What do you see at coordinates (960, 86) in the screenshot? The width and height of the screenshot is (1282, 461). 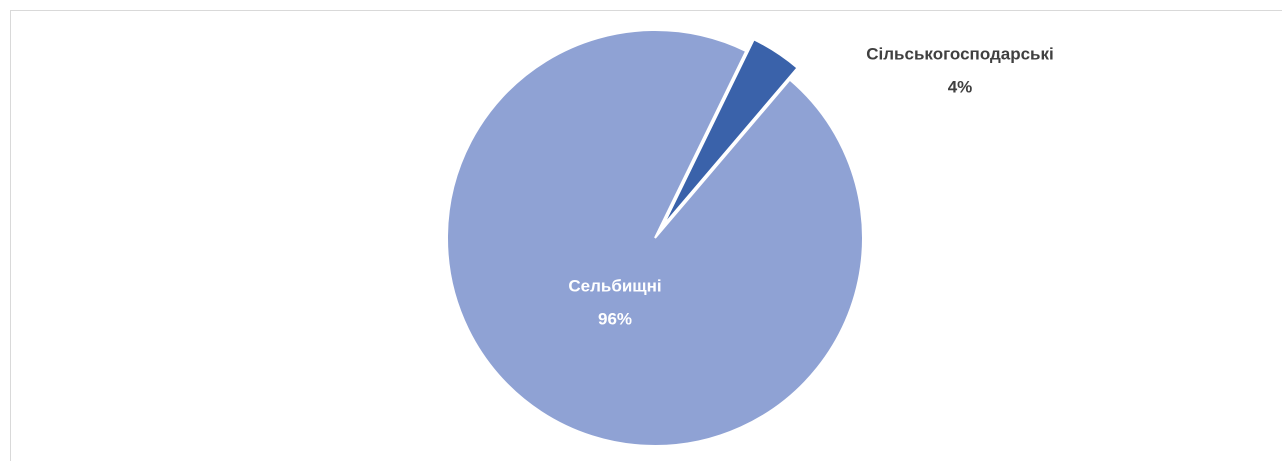 I see `value-label: 4%` at bounding box center [960, 86].